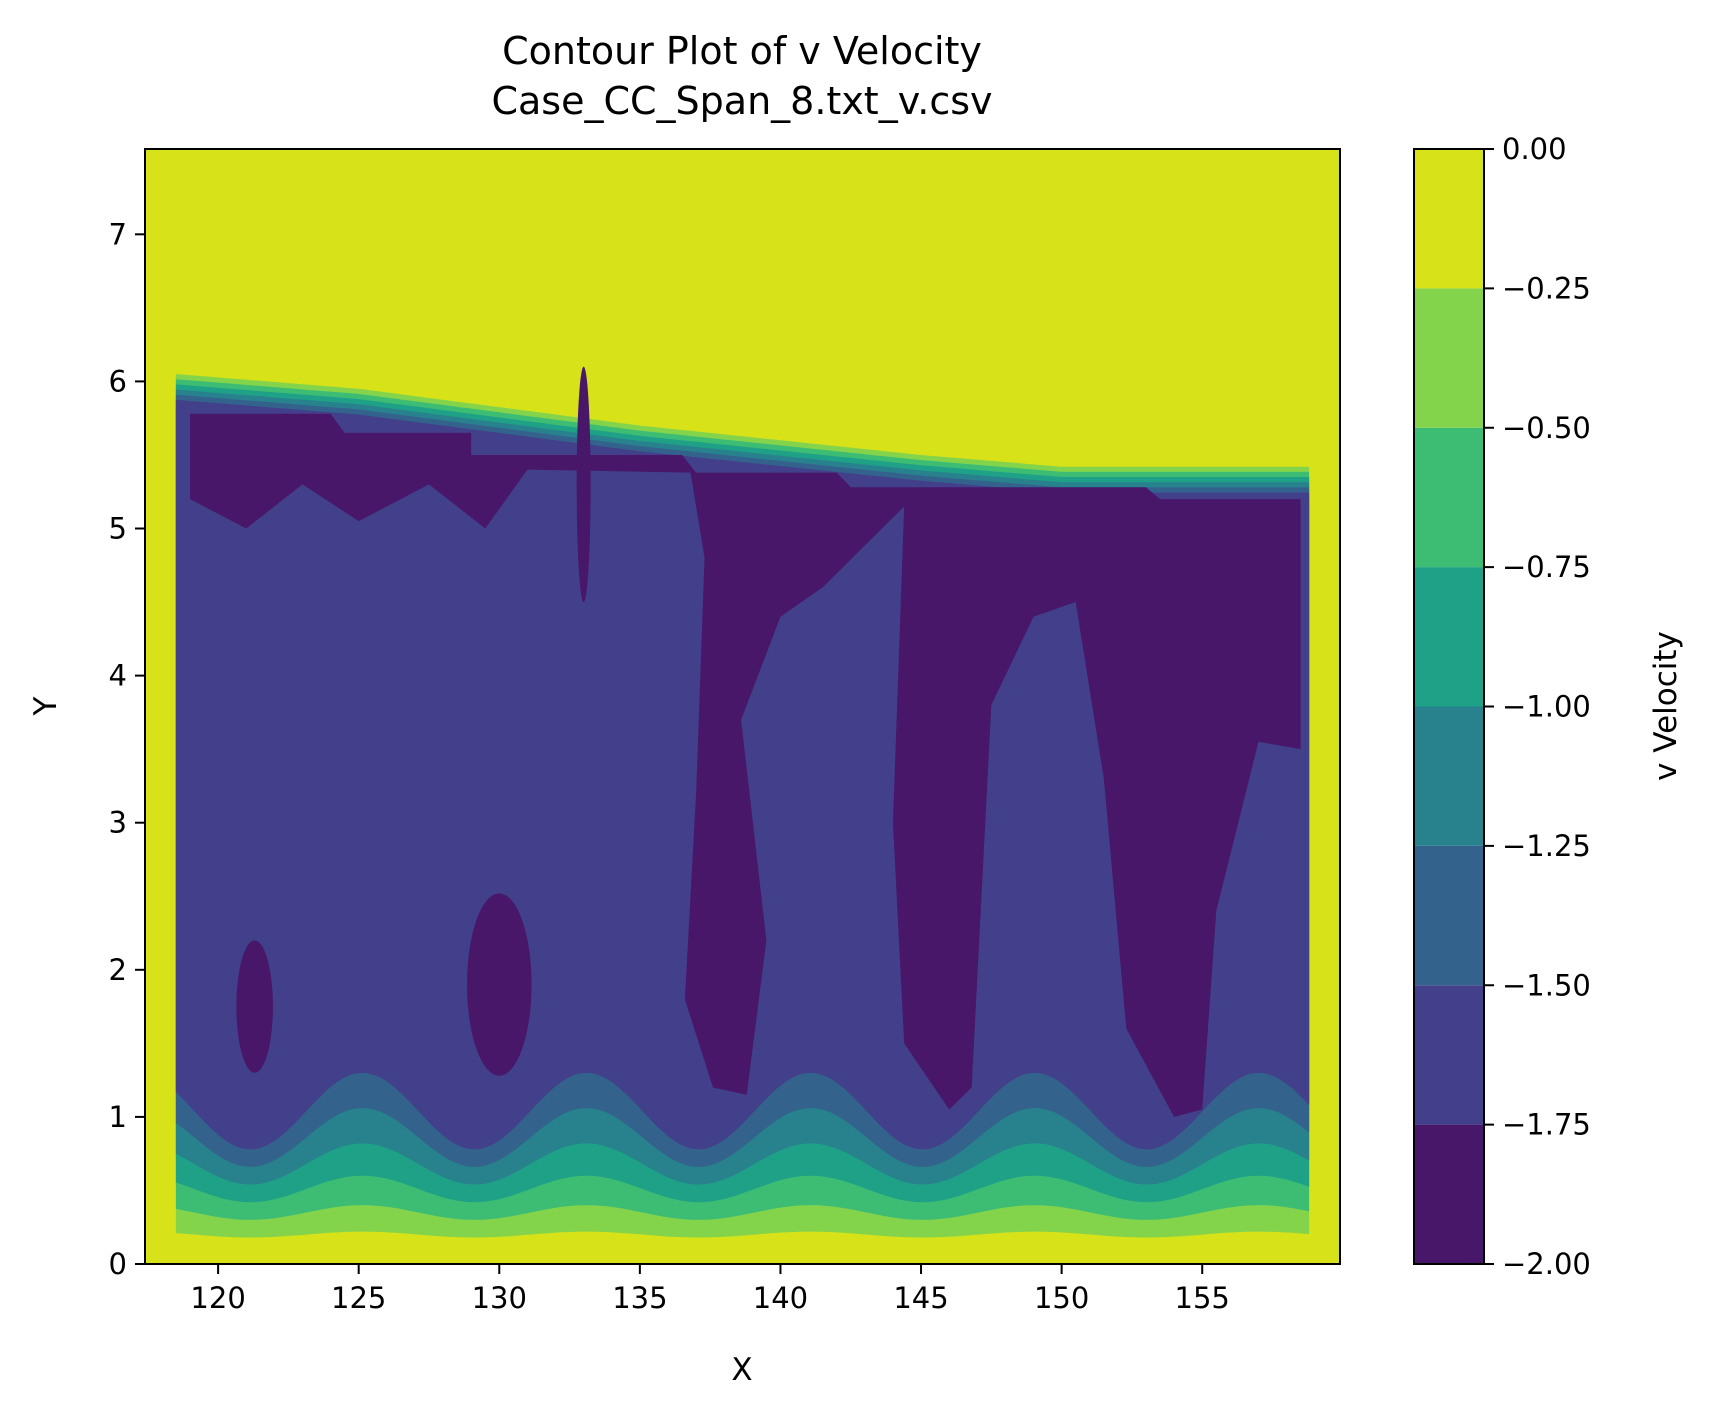  I want to click on colorbar-tick-label: 0.00, so click(1534, 149).